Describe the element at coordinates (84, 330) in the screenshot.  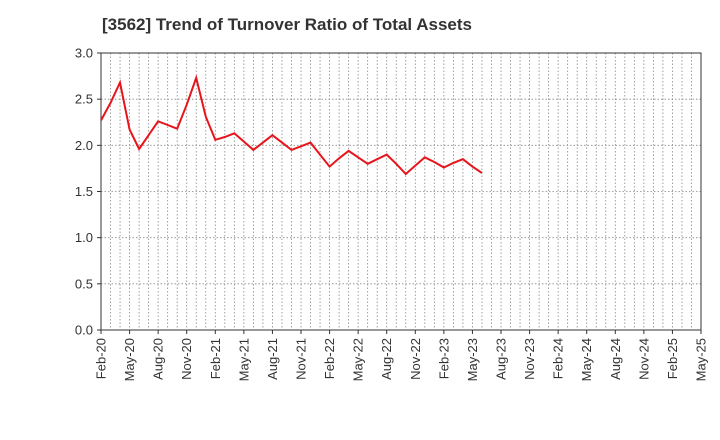
I see `y-tick-label: 0.0` at that location.